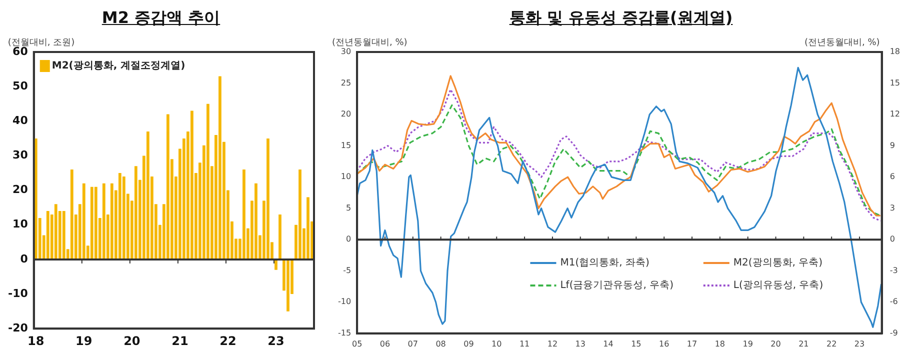 The height and width of the screenshot is (355, 912). Describe the element at coordinates (664, 343) in the screenshot. I see `x-tick-label: 16` at that location.